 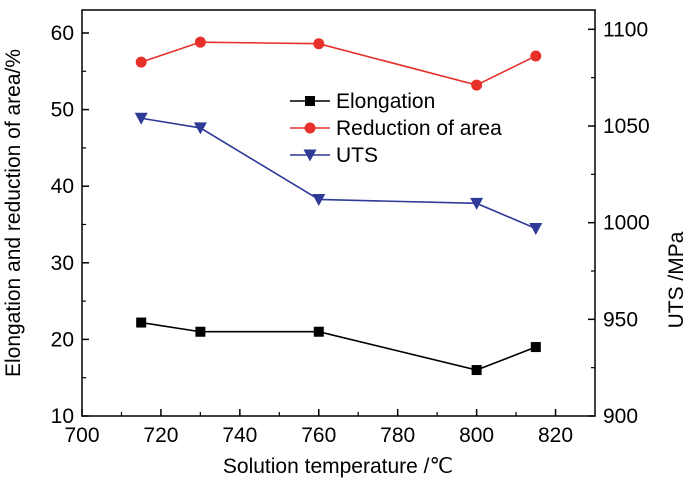 I want to click on x-tick-label-3: 760, so click(x=318, y=435).